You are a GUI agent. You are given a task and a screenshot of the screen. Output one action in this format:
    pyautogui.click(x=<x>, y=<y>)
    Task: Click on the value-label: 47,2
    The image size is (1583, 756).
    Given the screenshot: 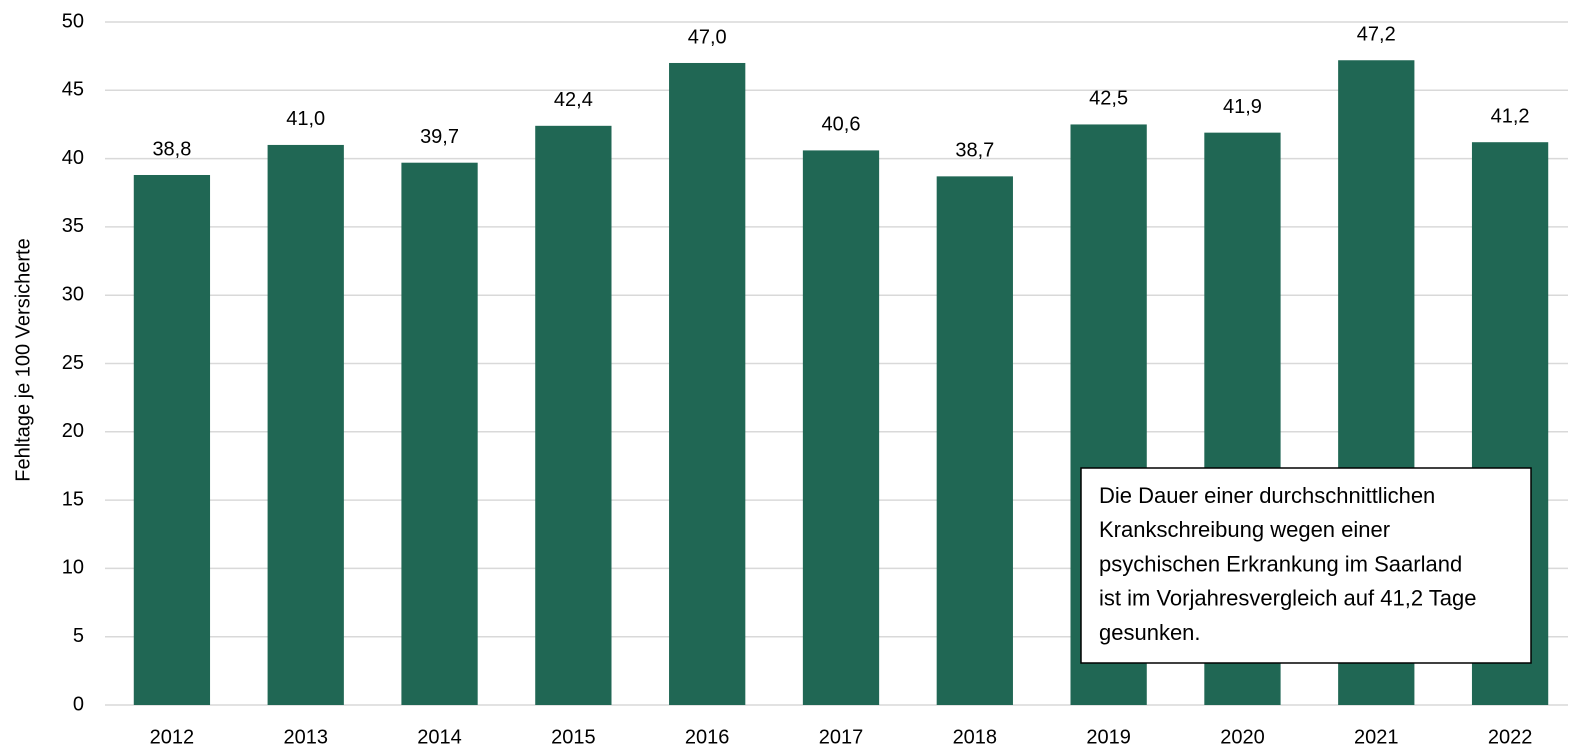 What is the action you would take?
    pyautogui.click(x=1376, y=35)
    